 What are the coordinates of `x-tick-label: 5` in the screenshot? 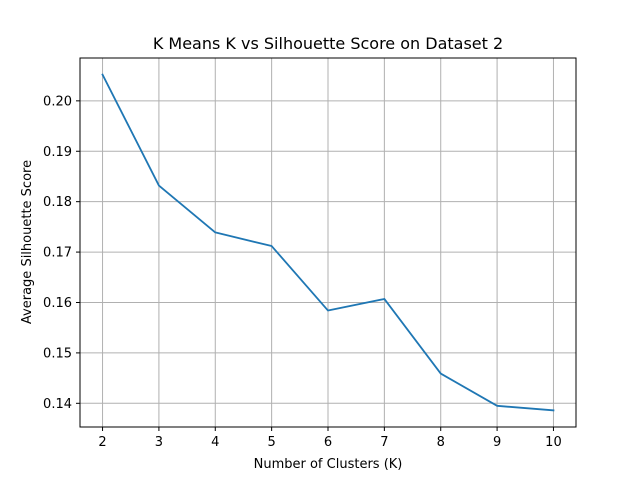 It's located at (271, 442).